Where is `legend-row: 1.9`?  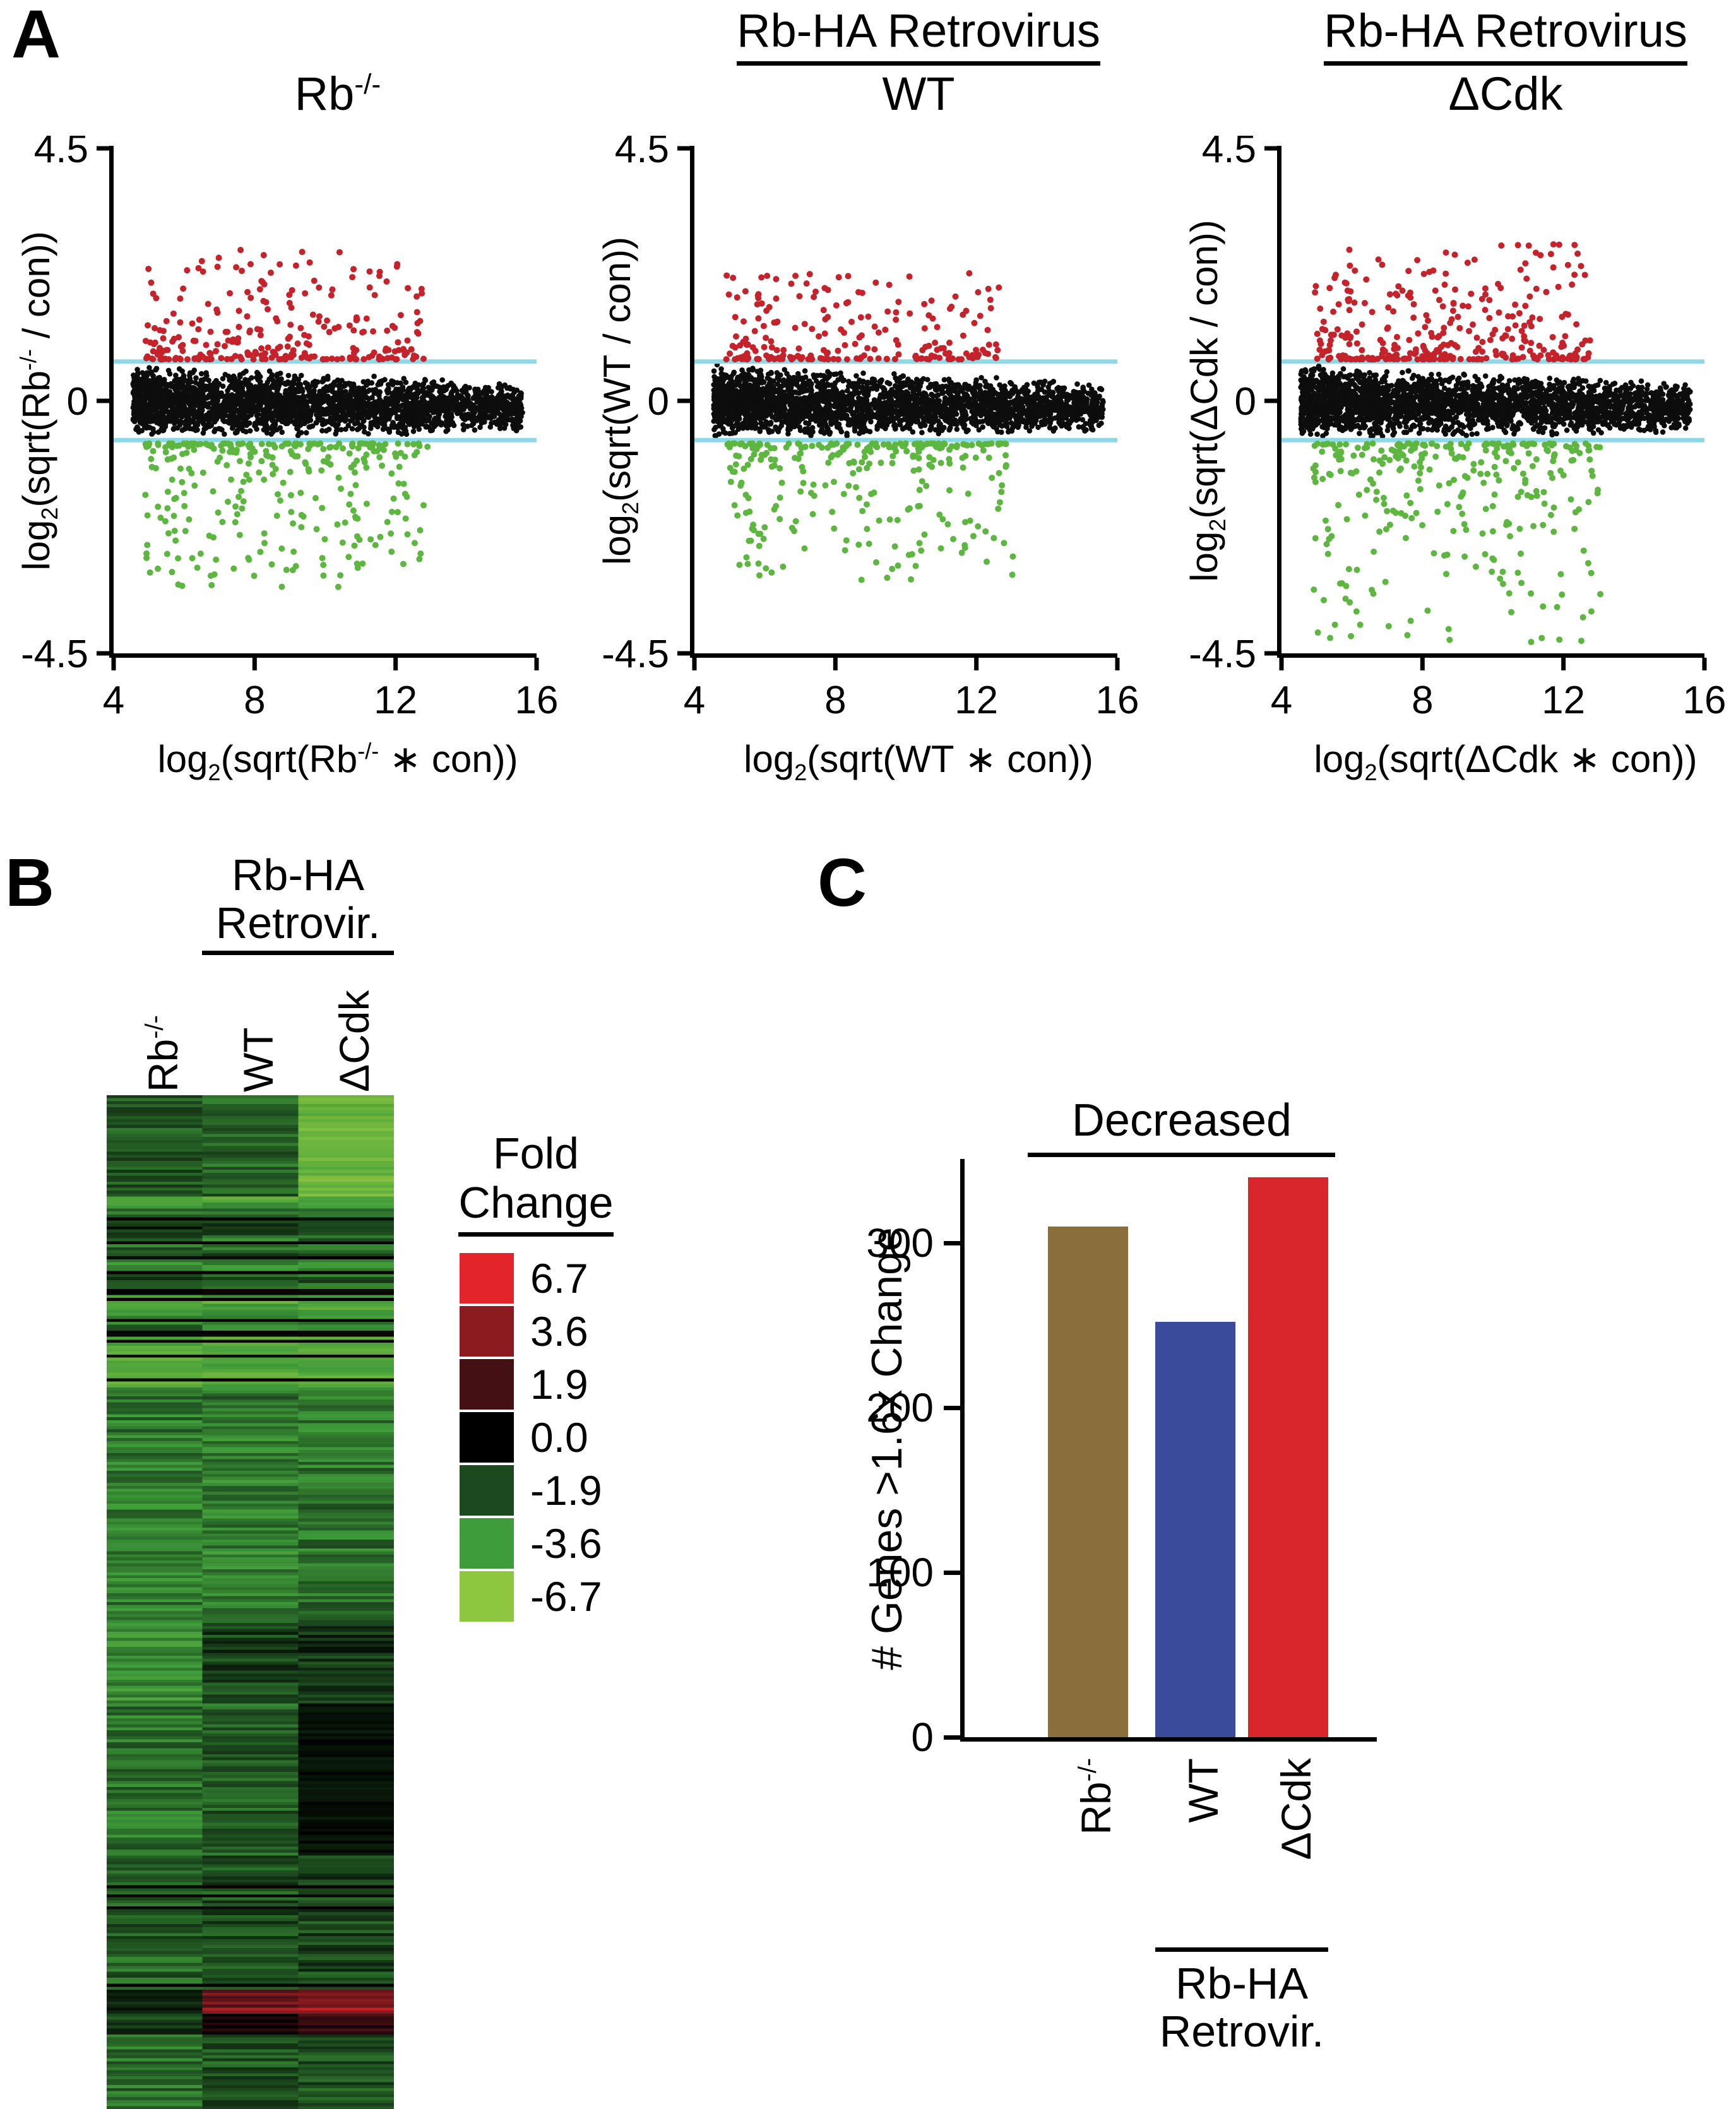
legend-row: 1.9 is located at coordinates (531, 1384).